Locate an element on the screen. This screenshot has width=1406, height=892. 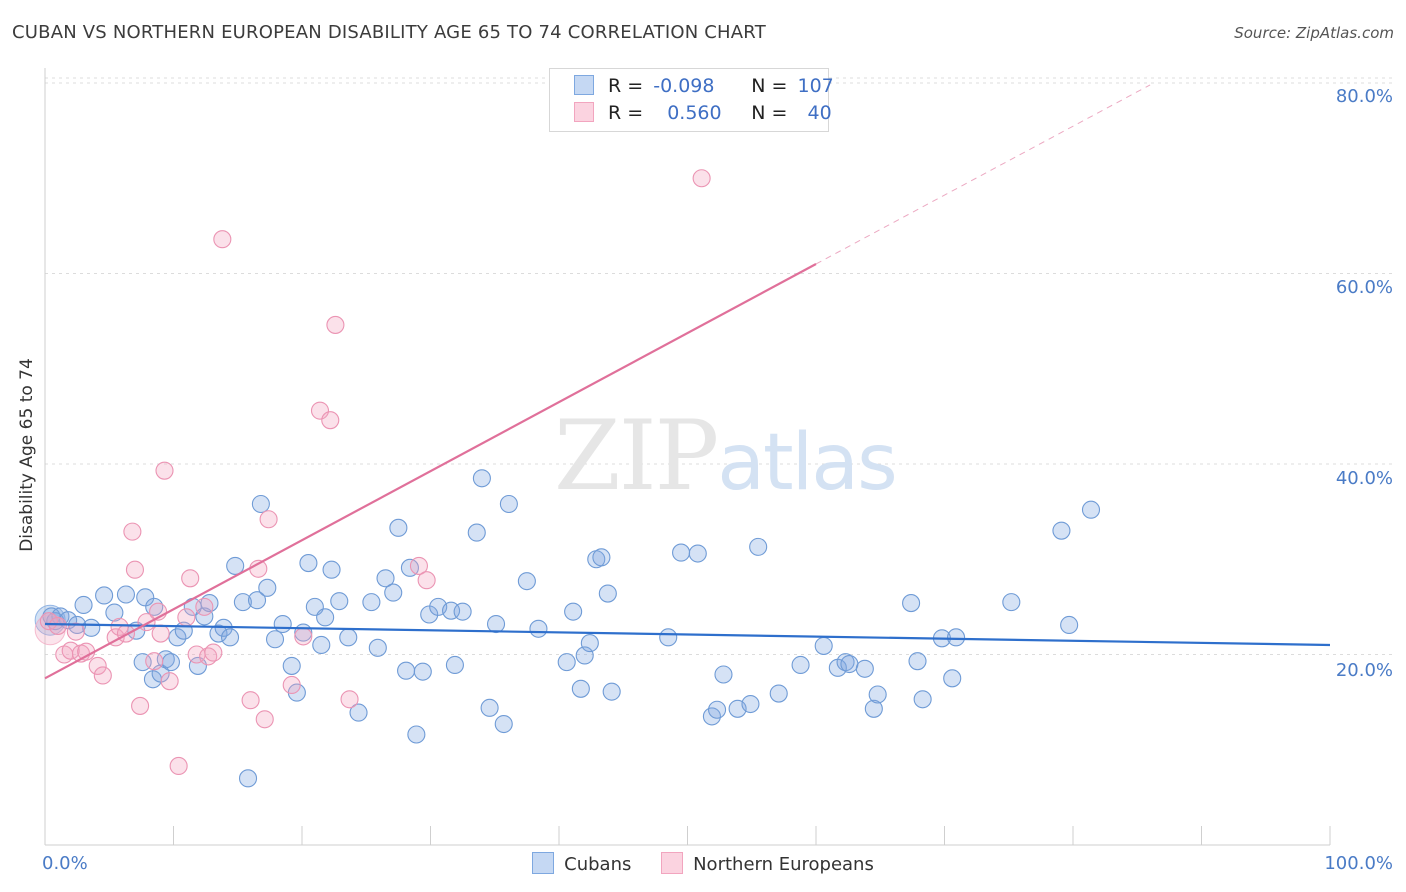
legend-item-cubans: Cubans is located at coordinates (581, 863).